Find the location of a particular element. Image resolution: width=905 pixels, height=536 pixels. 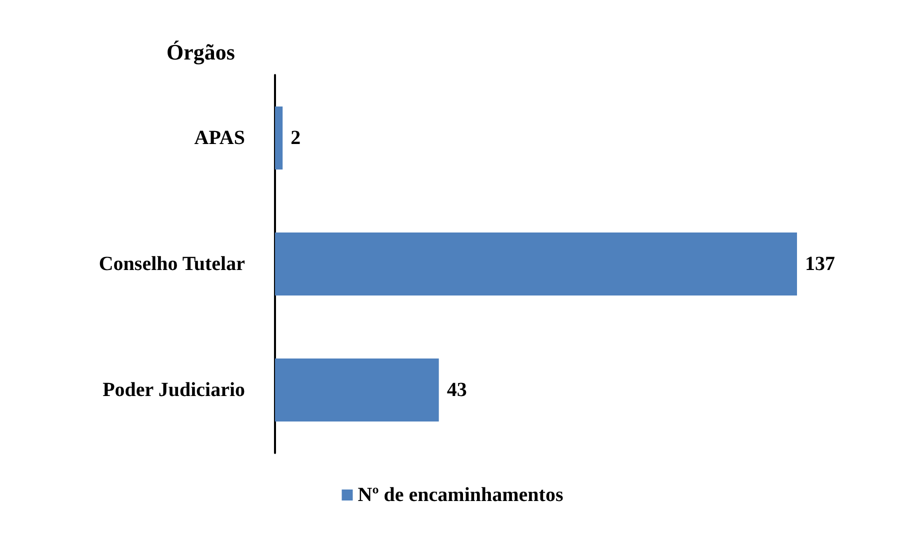

y-axis-title: Órgãos is located at coordinates (201, 52).